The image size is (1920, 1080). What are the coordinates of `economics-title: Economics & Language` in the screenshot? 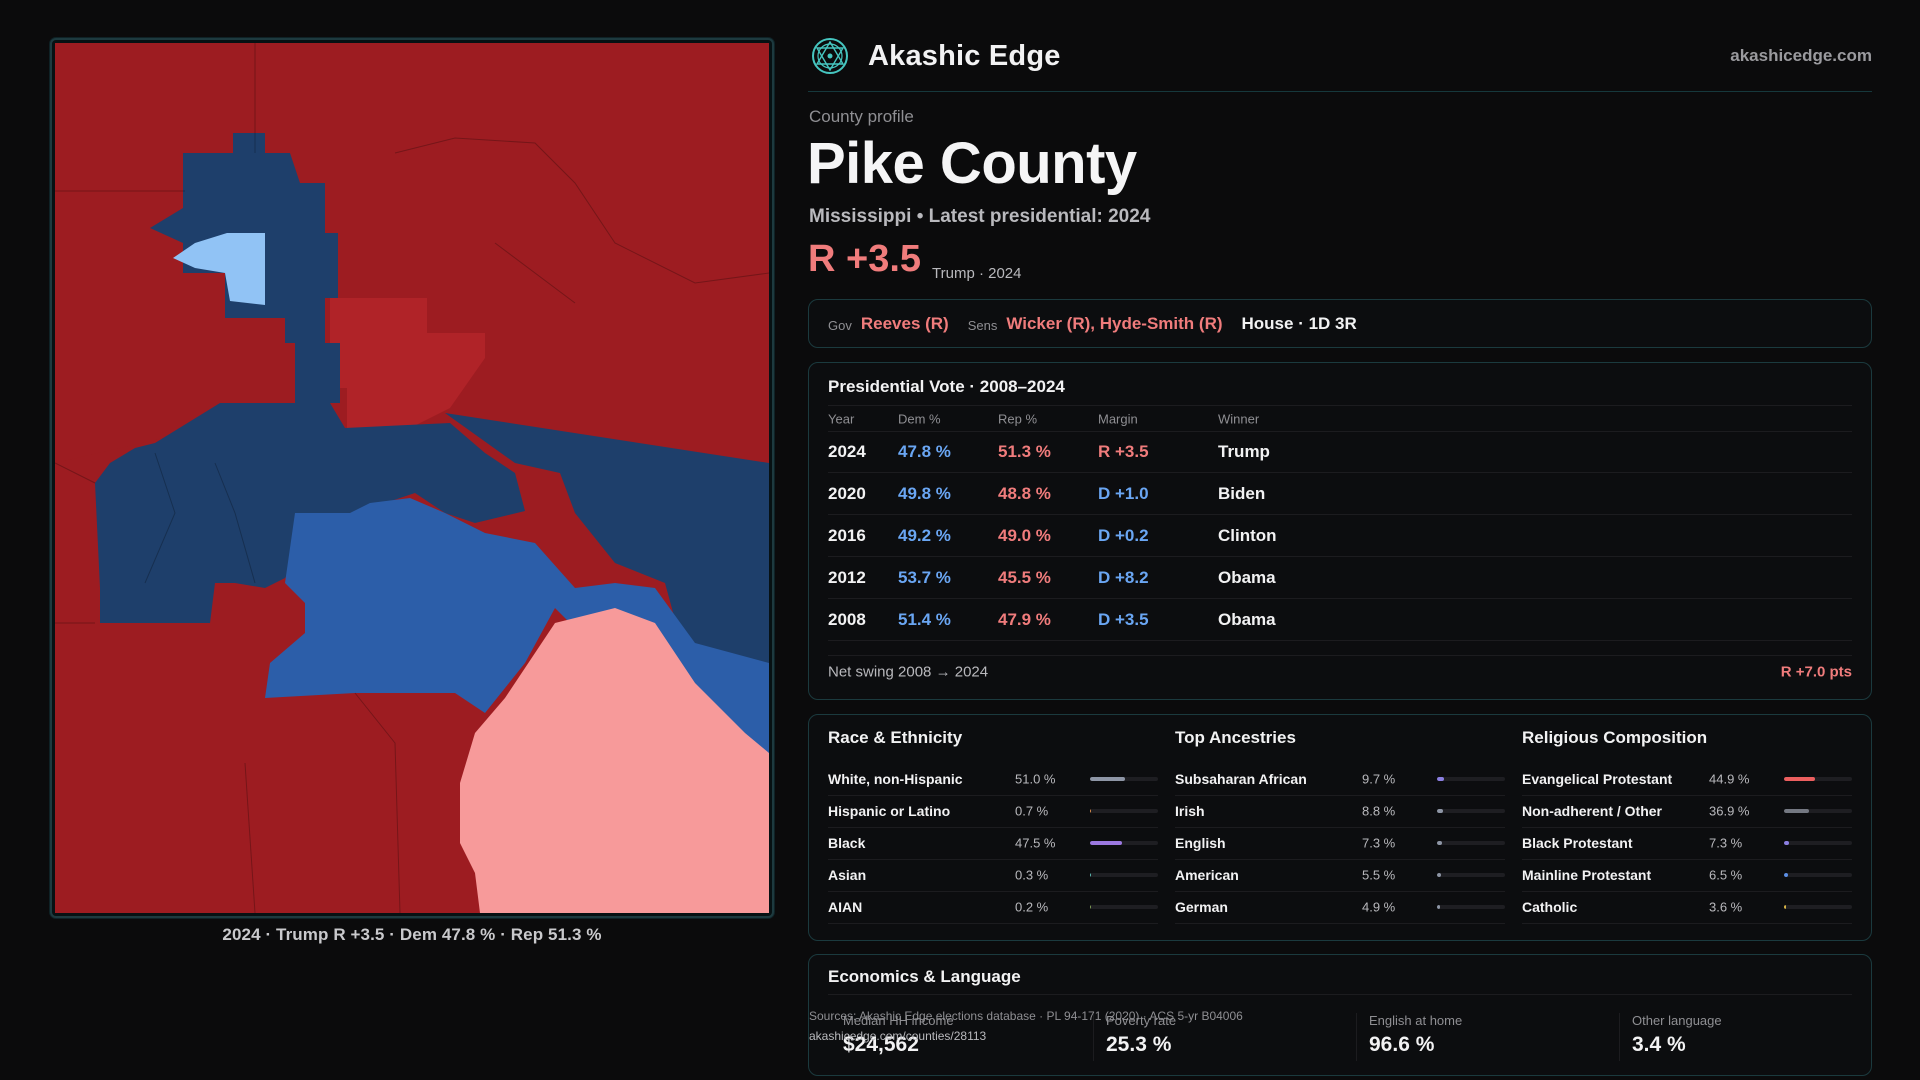 It's located at (924, 976).